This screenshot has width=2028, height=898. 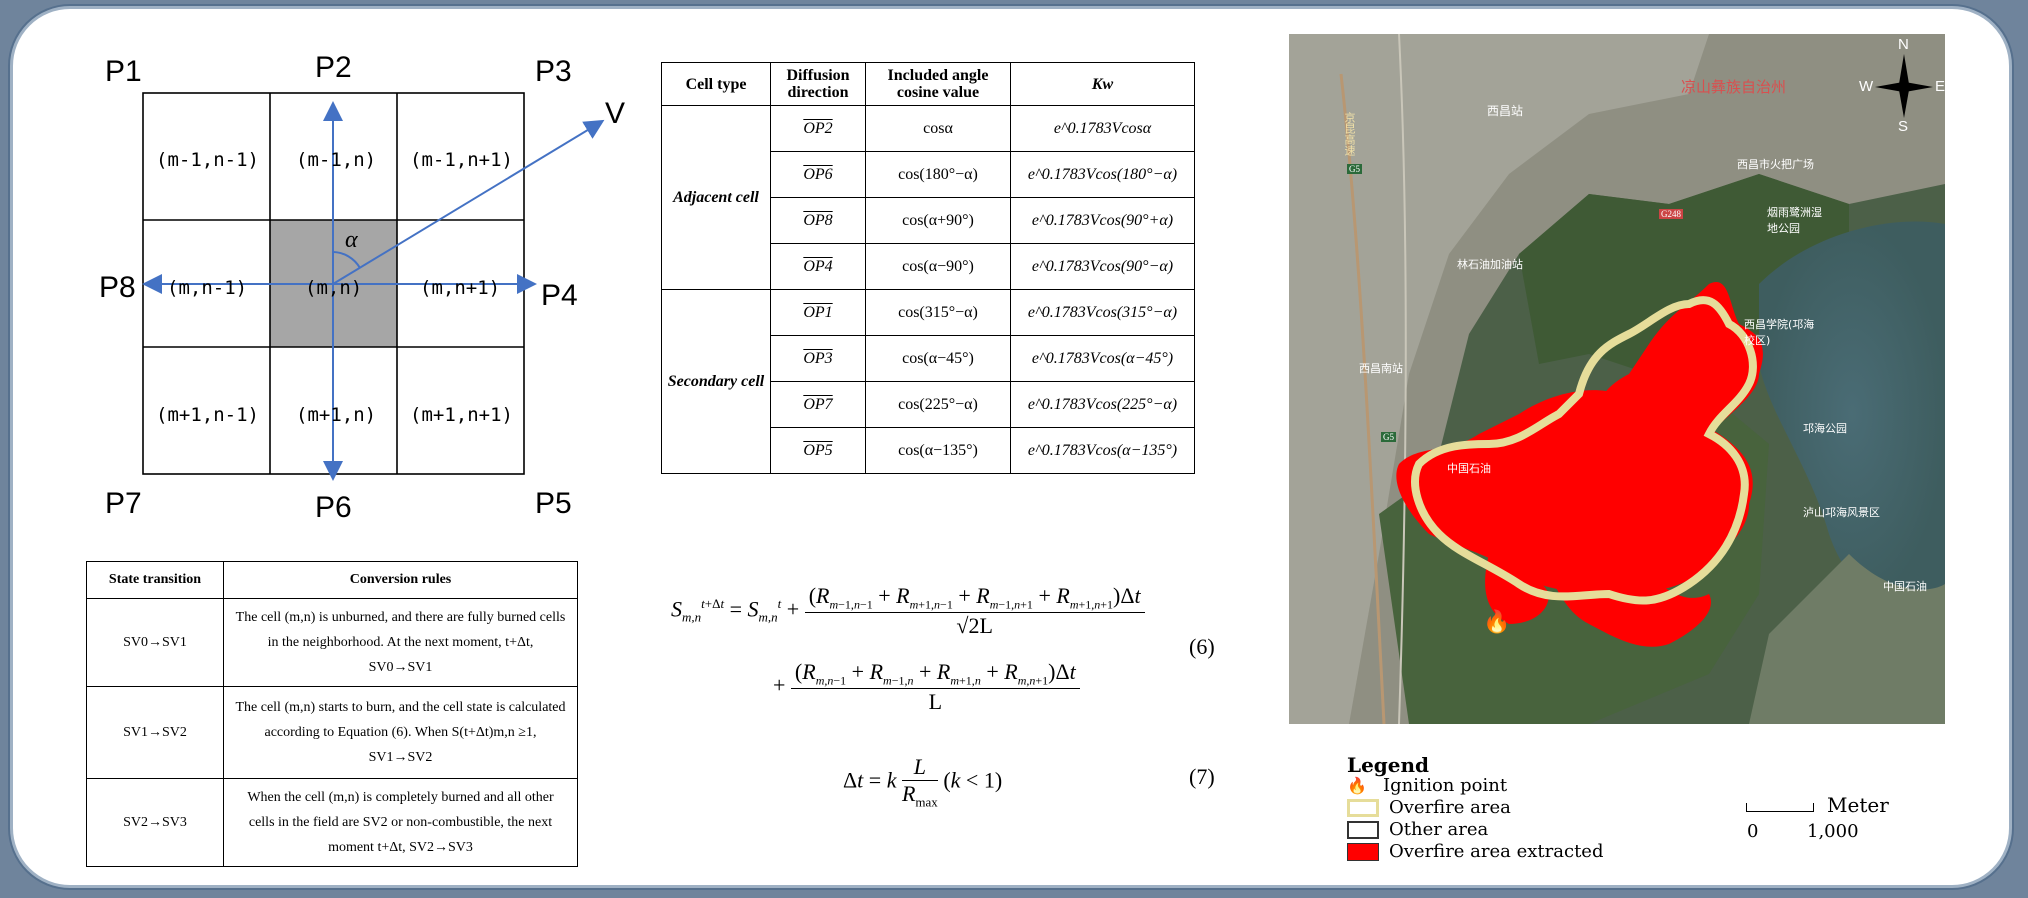 I want to click on map-label: 西昌市火把广场, so click(x=1775, y=164).